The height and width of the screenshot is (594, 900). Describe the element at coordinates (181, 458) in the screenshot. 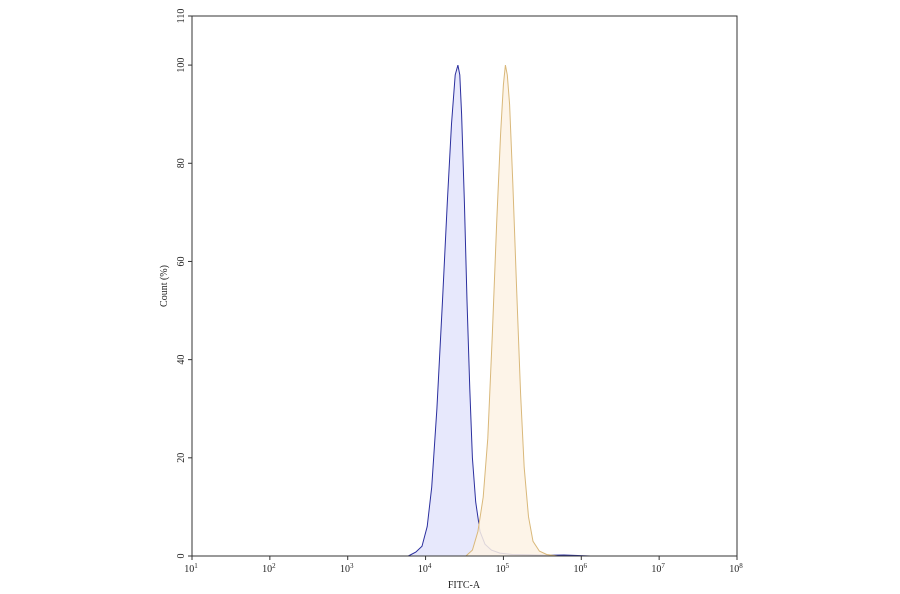

I see `y-tick-label: 20` at that location.